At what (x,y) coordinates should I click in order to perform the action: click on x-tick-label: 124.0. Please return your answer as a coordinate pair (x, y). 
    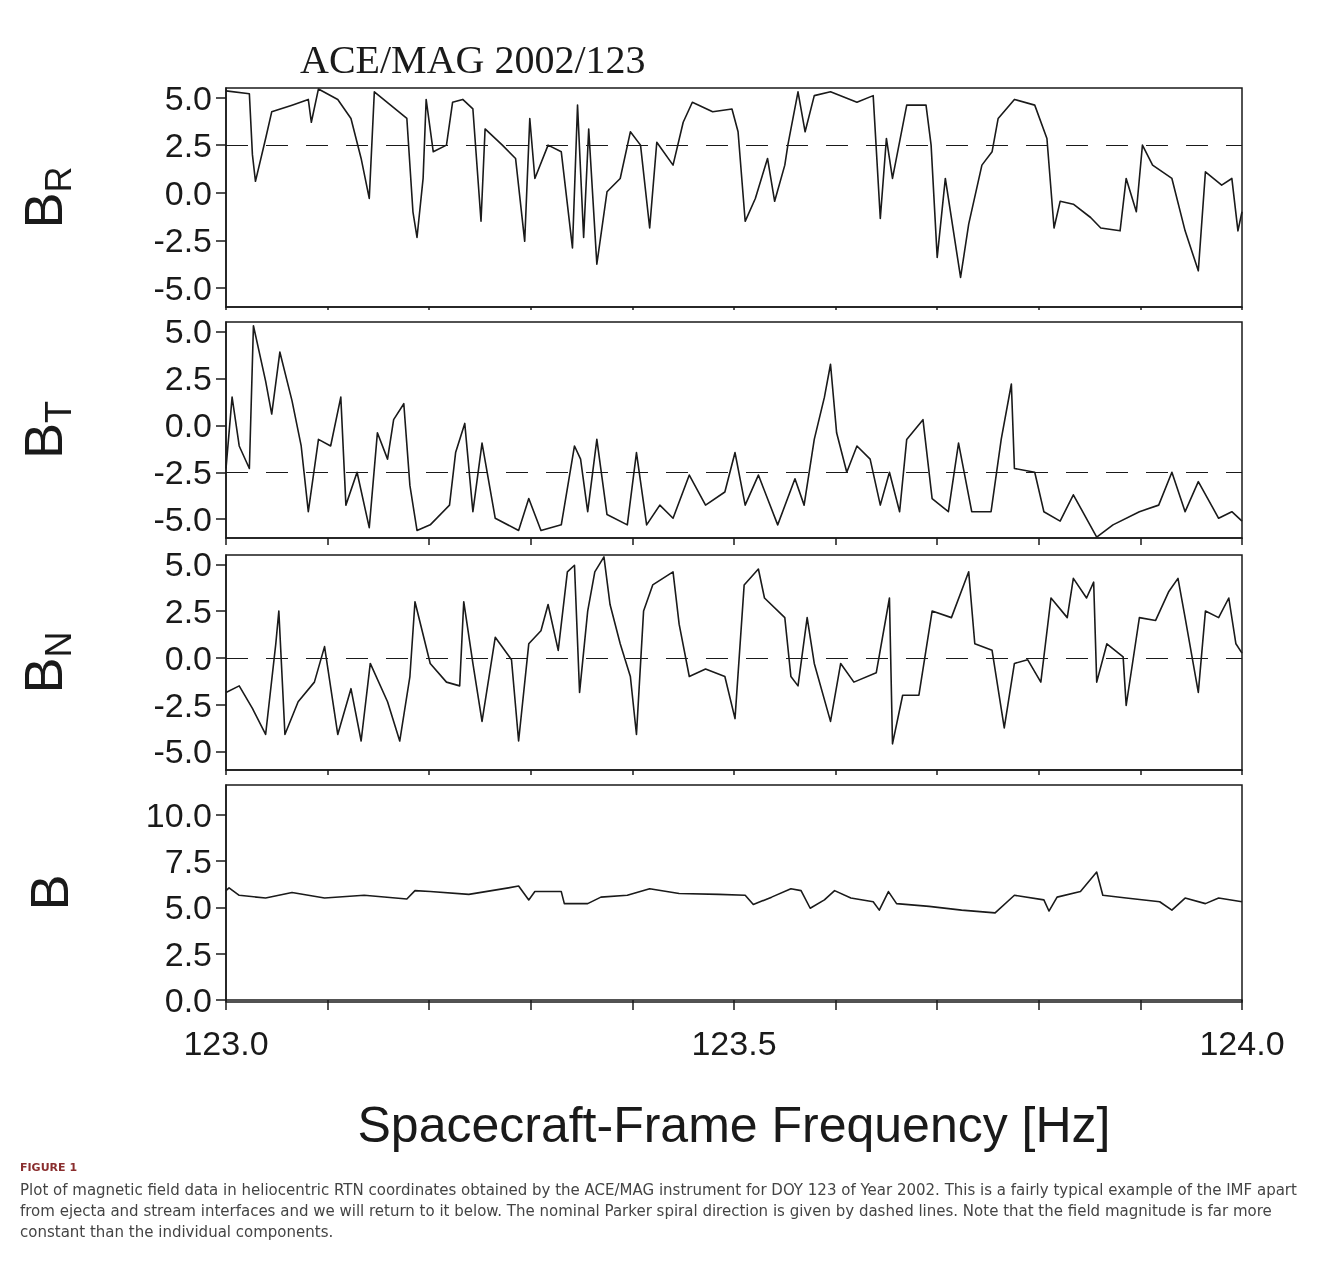
    Looking at the image, I should click on (1242, 1043).